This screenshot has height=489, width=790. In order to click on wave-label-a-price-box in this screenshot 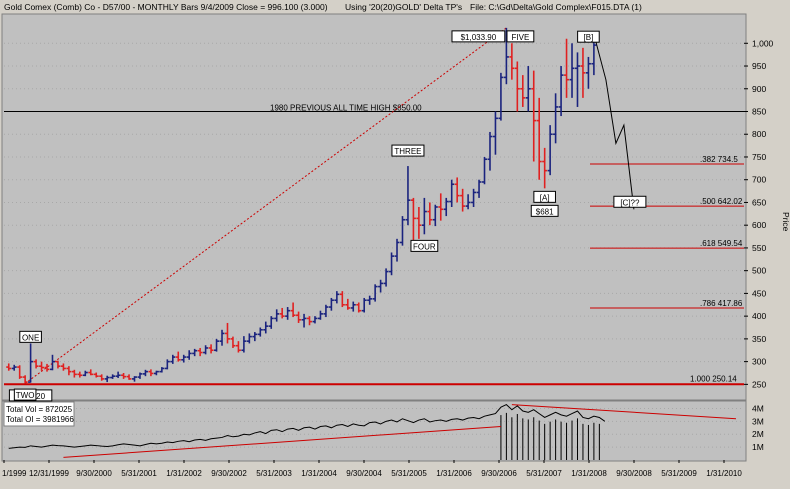, I will do `click(544, 210)`.